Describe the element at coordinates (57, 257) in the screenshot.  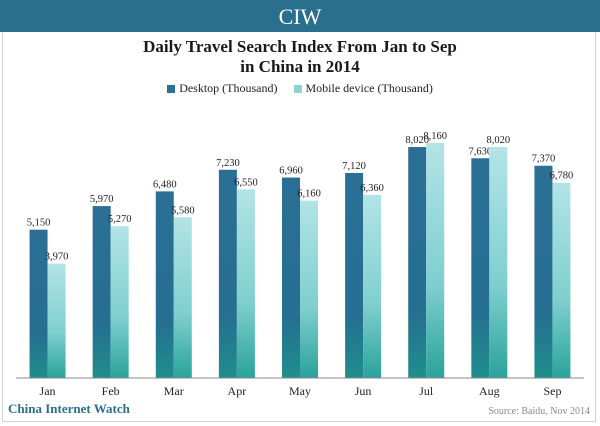
I see `data-label-mobile-jan: 3,970` at that location.